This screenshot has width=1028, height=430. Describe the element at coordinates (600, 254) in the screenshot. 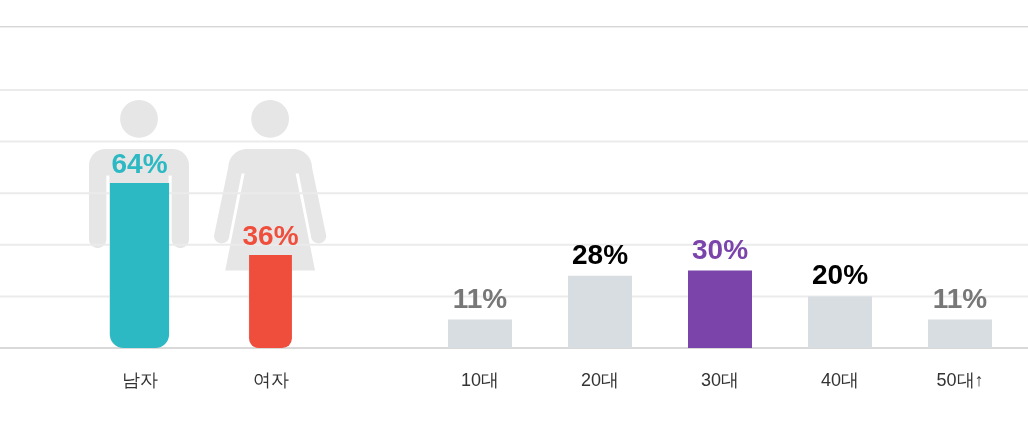

I see `data-label: 28%` at that location.